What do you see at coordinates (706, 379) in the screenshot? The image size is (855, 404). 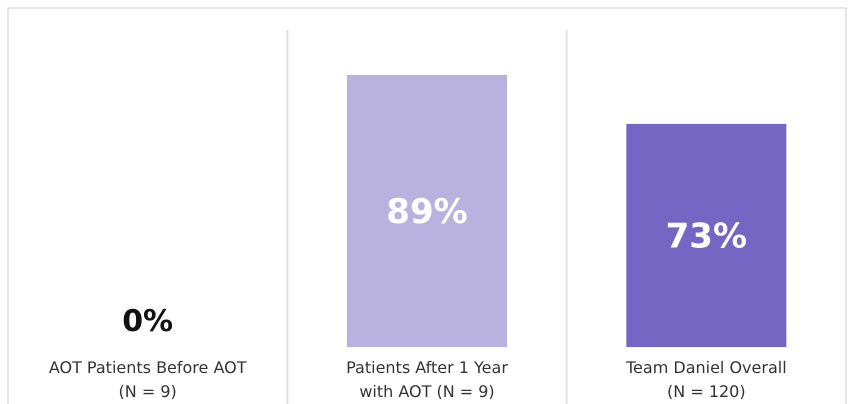 I see `x-tick-label: Team Daniel Overall (N = 120)` at bounding box center [706, 379].